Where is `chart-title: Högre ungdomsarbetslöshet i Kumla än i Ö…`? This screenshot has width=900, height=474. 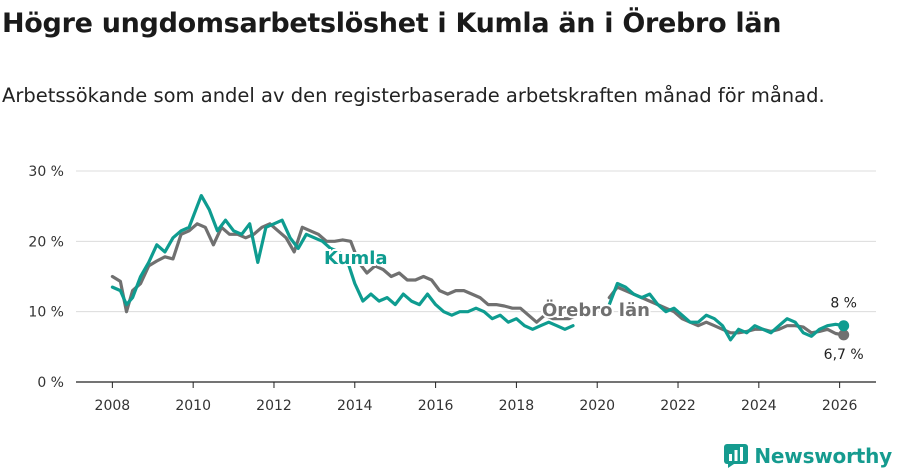 chart-title: Högre ungdomsarbetslöshet i Kumla än i Ö… is located at coordinates (392, 23).